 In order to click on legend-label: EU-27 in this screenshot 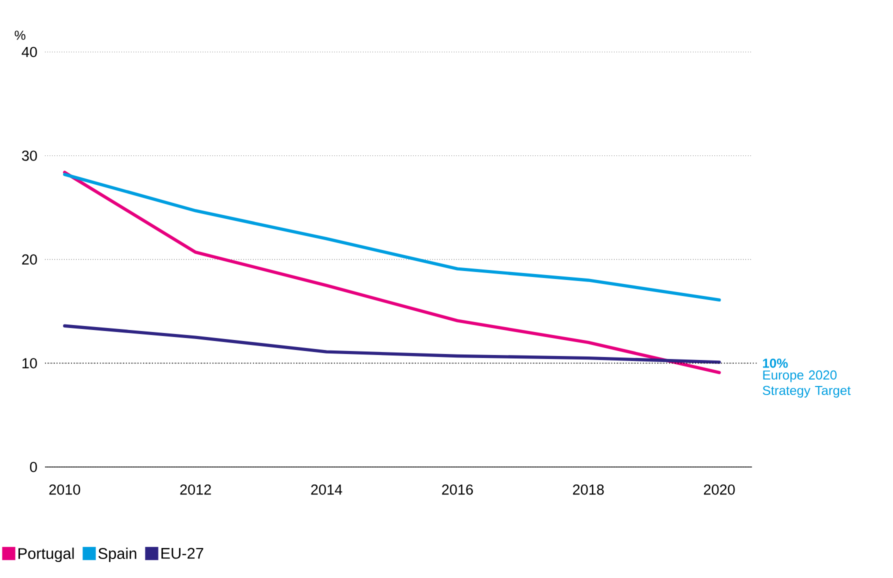, I will do `click(182, 553)`.